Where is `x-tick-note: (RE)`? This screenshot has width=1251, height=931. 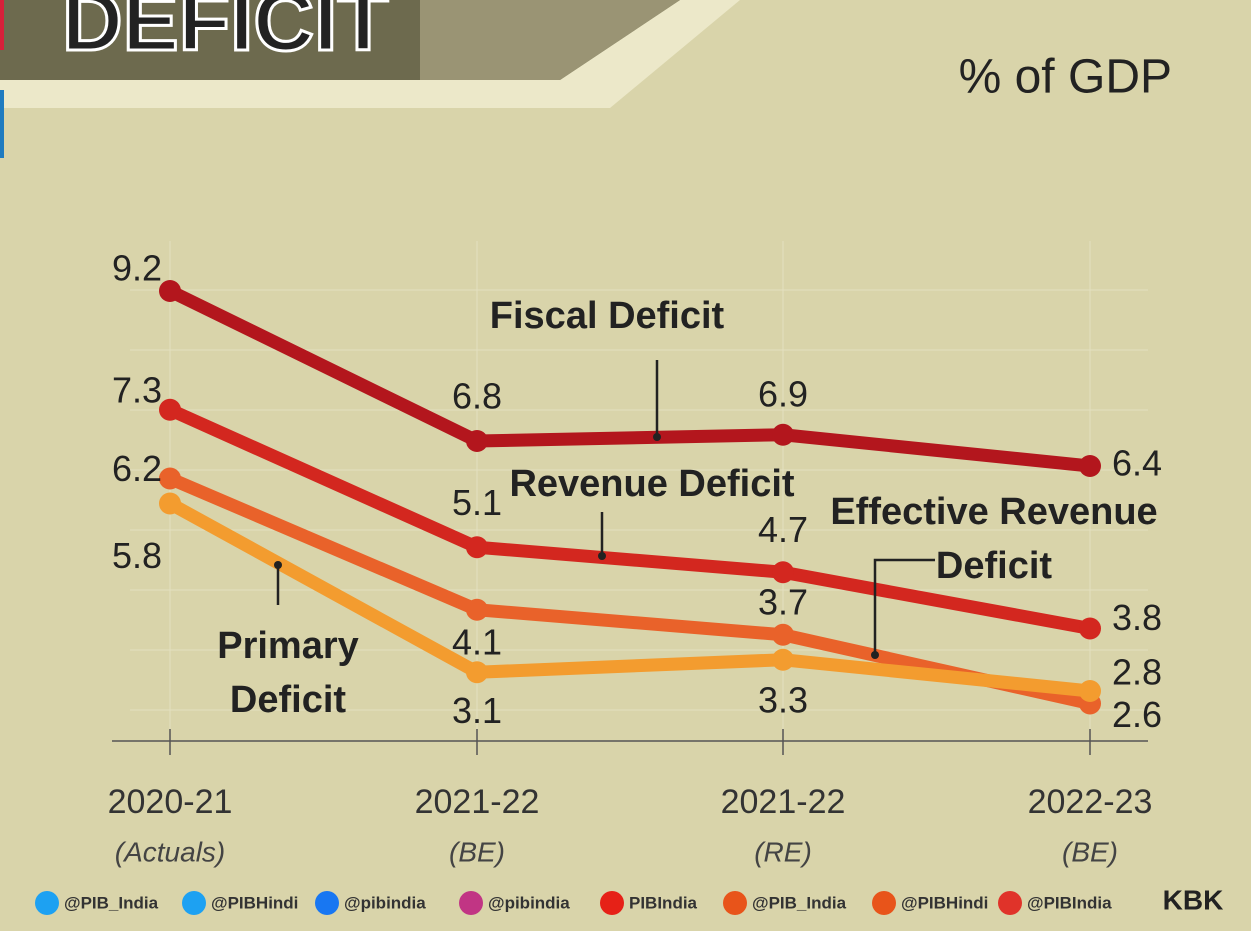
x-tick-note: (RE) is located at coordinates (783, 851).